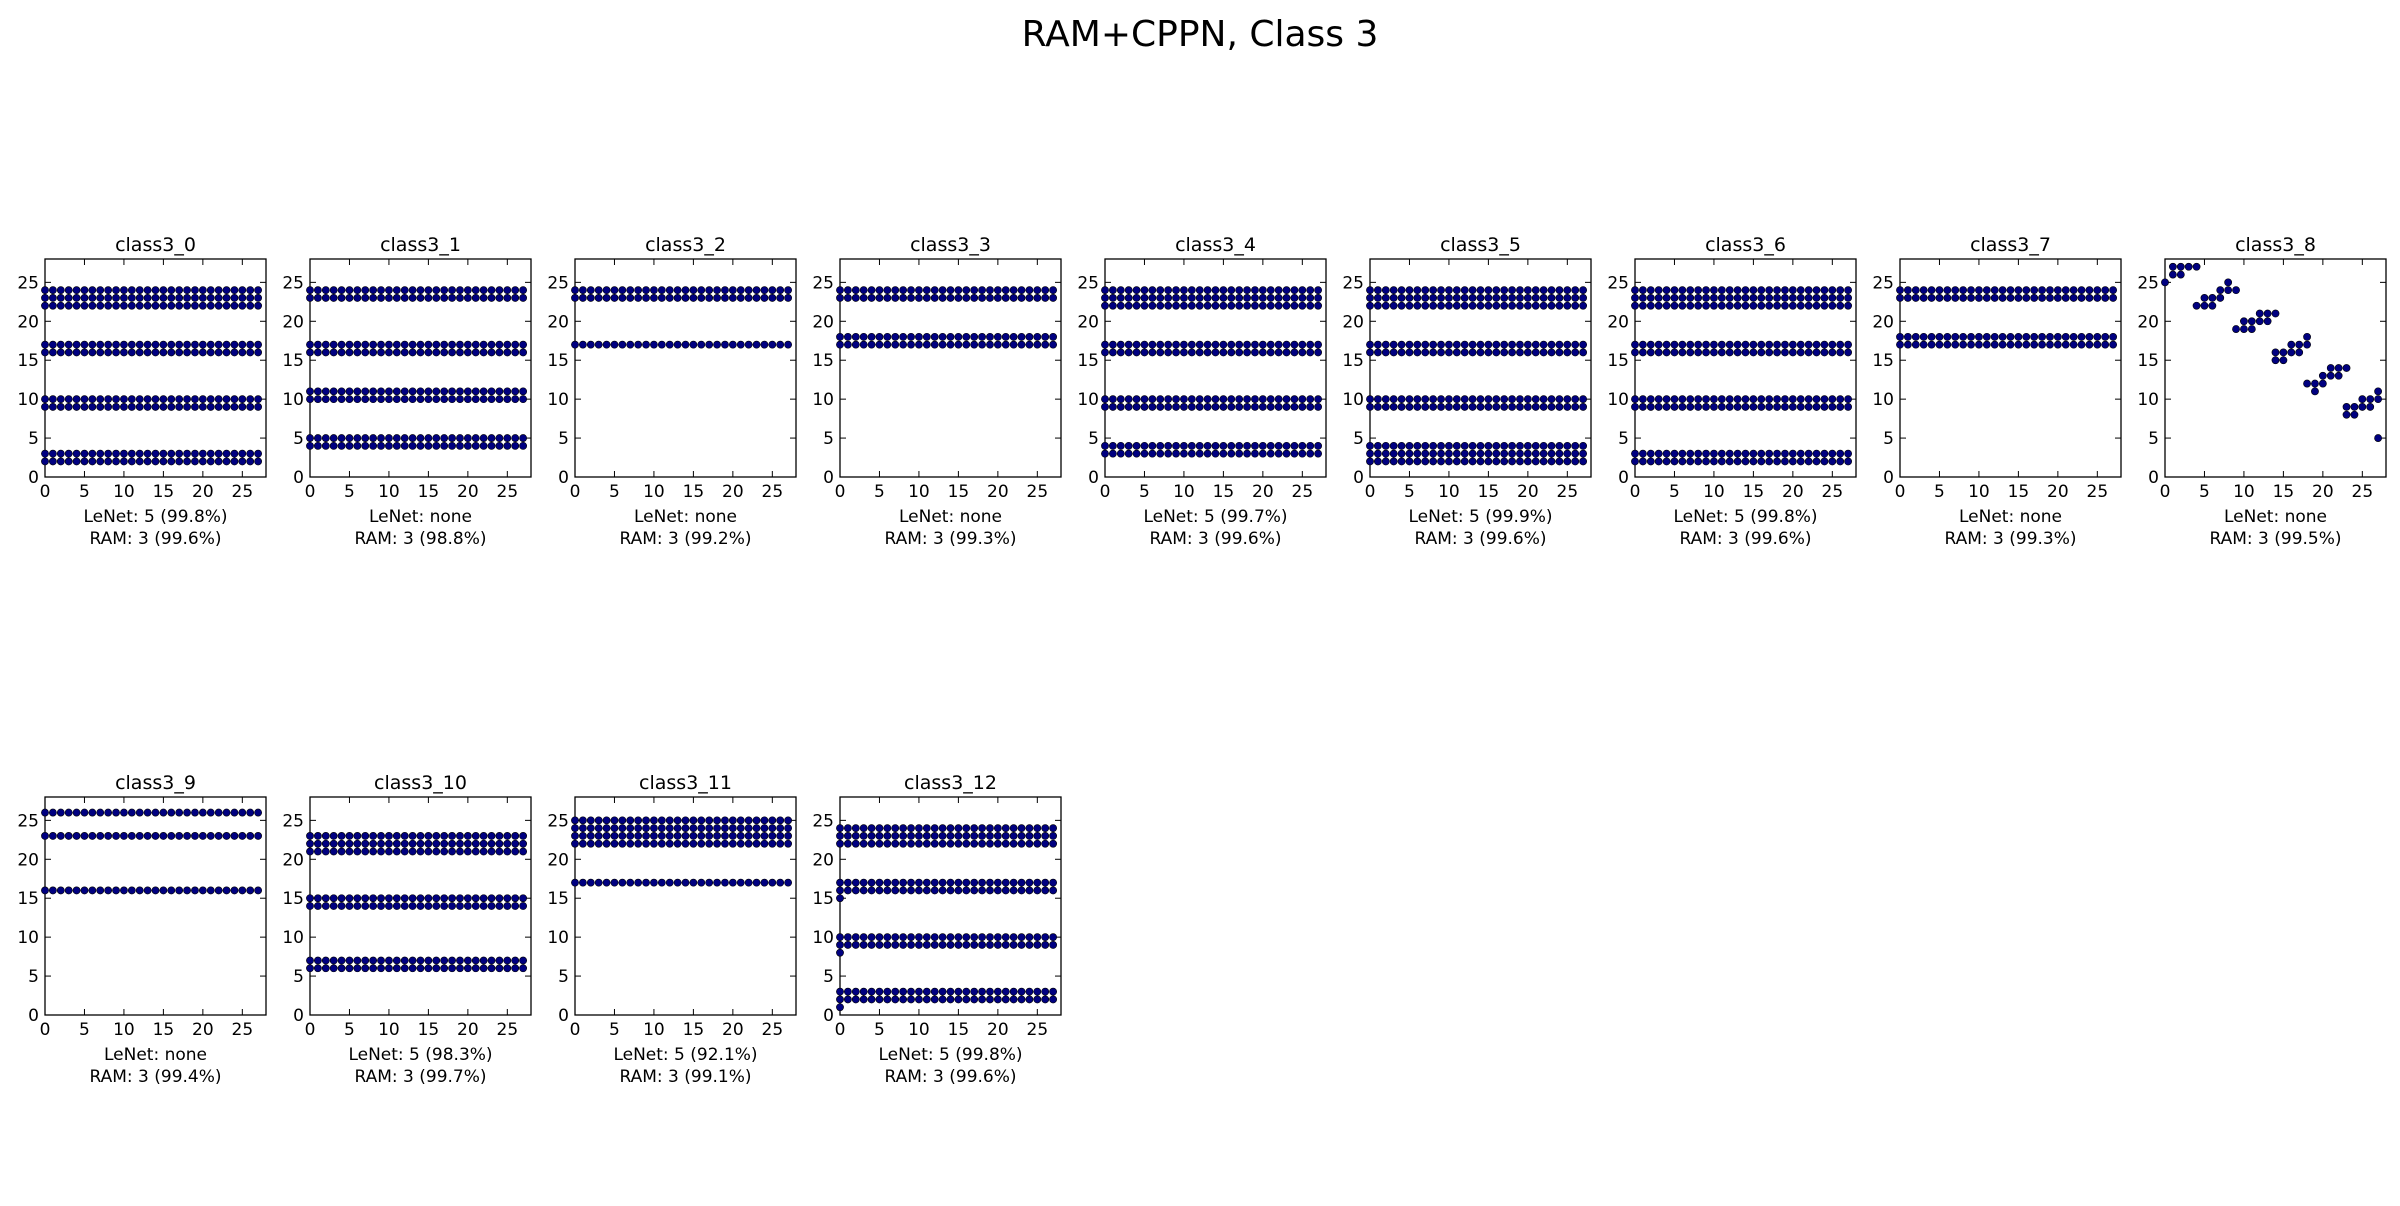 The width and height of the screenshot is (2400, 1206). What do you see at coordinates (508, 492) in the screenshot?
I see `x-tick-label: 25` at bounding box center [508, 492].